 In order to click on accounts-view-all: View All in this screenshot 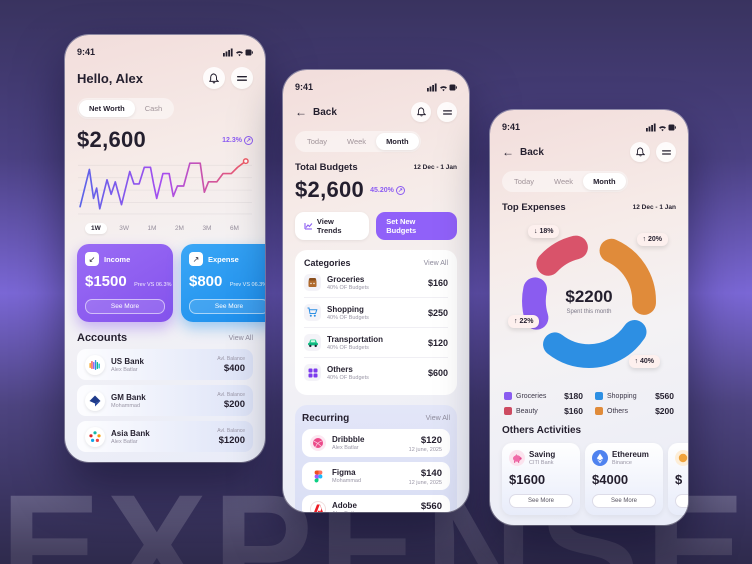, I will do `click(240, 338)`.